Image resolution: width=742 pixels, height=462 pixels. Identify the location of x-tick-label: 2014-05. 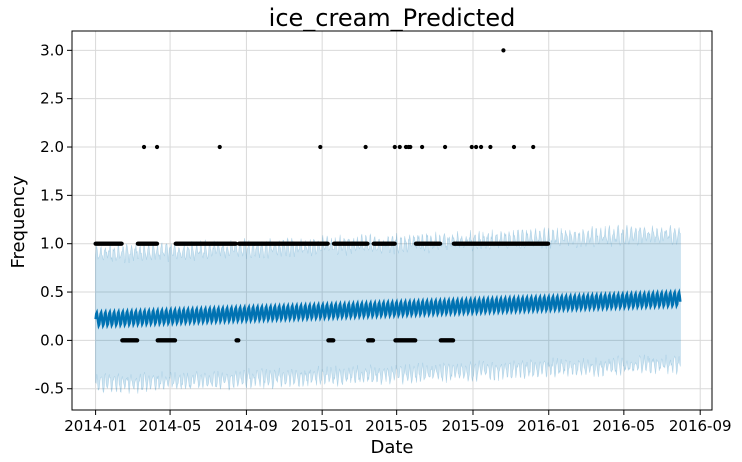
(170, 426).